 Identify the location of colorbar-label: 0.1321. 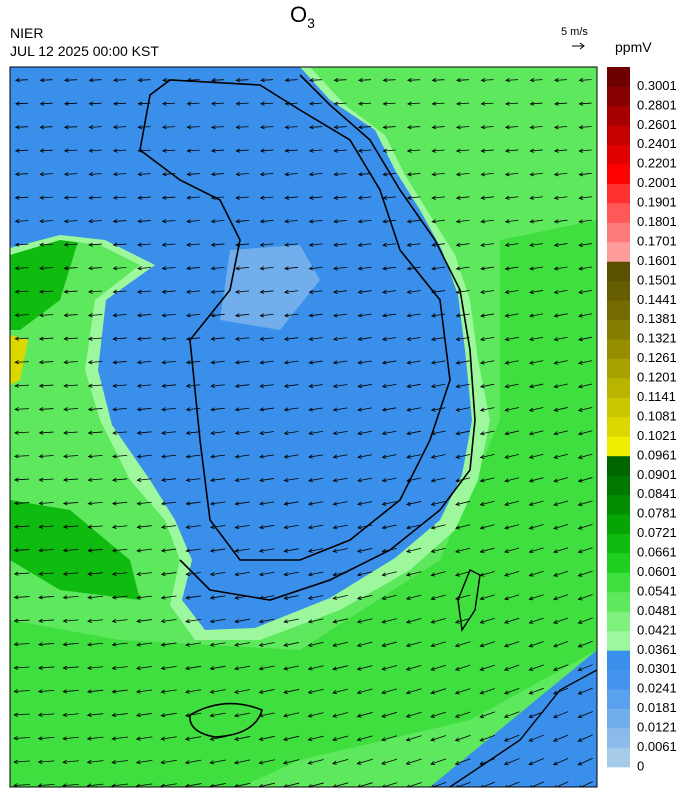
(657, 338).